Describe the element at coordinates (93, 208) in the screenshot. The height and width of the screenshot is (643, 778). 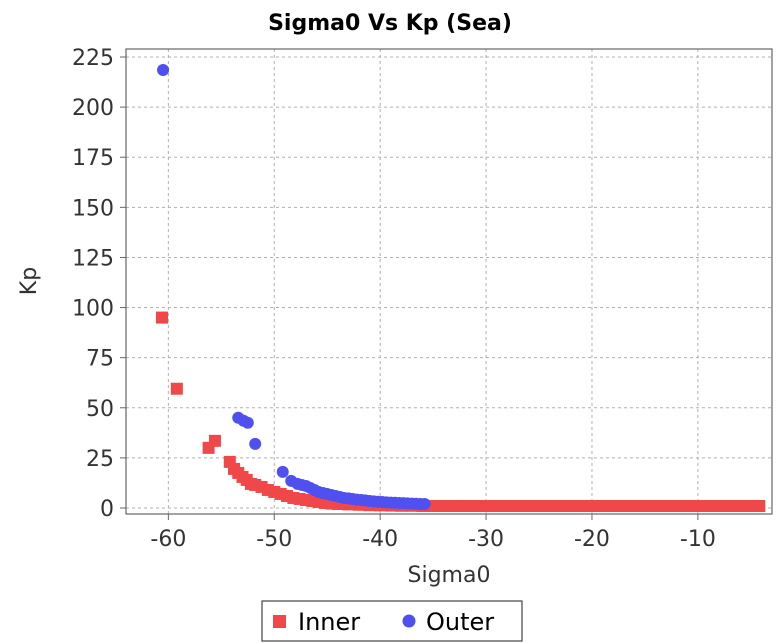
I see `y-tick-label: 150` at that location.